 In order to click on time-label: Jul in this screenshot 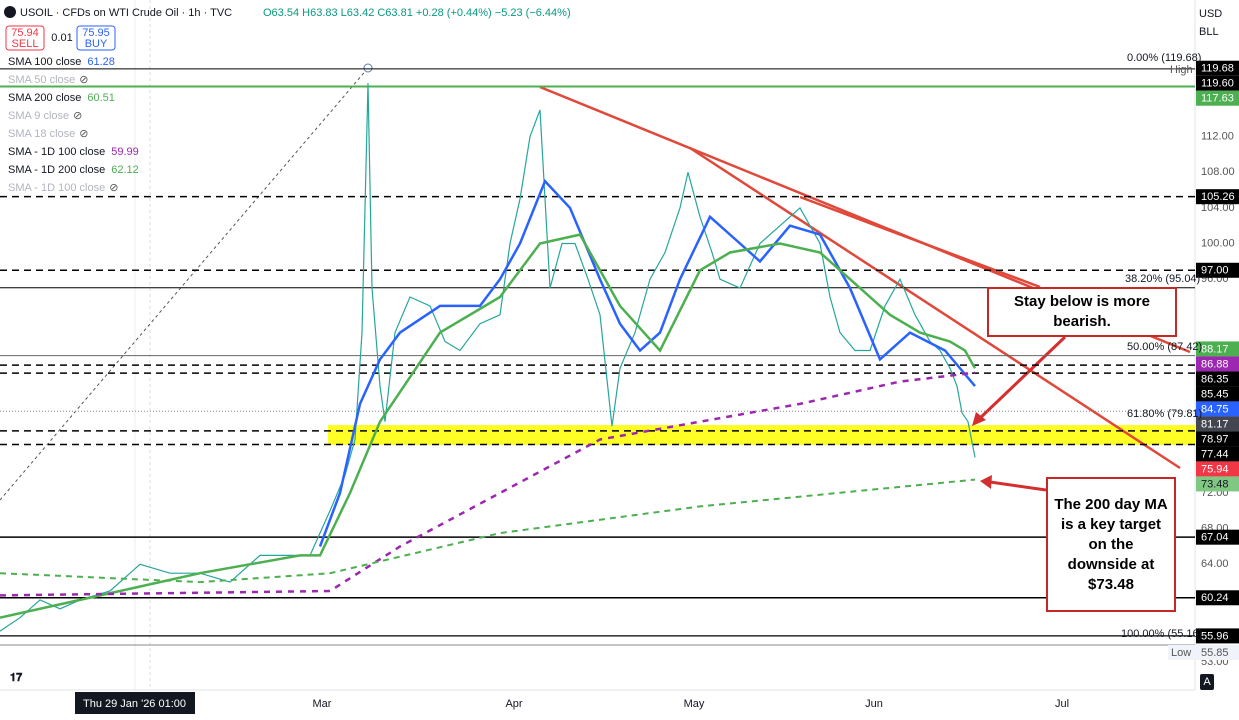, I will do `click(1062, 704)`.